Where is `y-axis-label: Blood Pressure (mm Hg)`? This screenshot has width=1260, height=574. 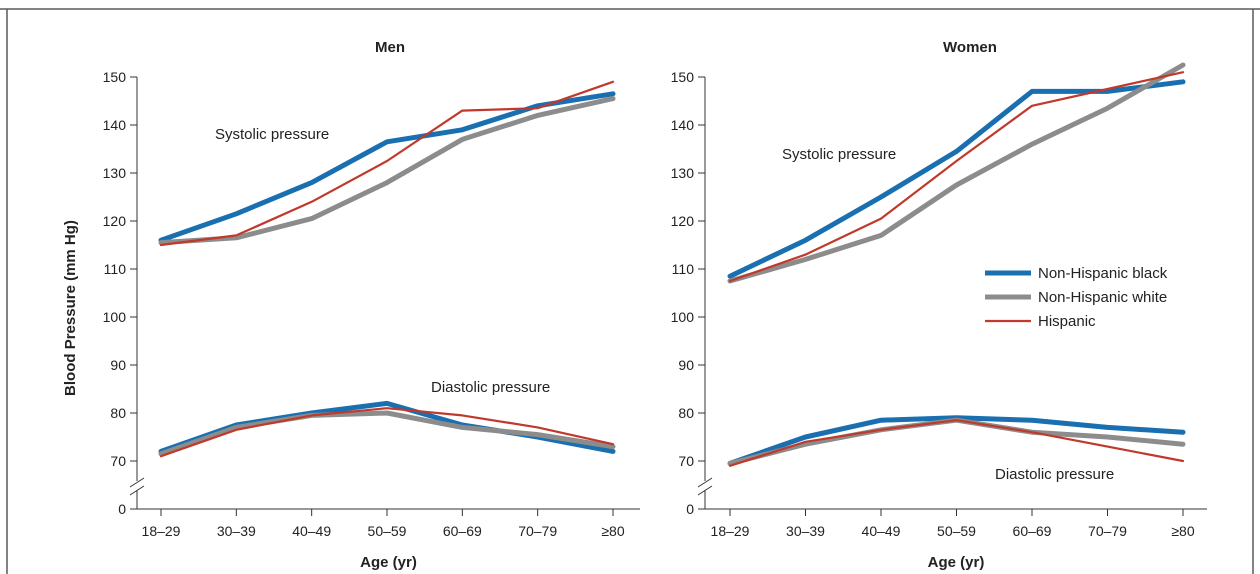
y-axis-label: Blood Pressure (mm Hg) is located at coordinates (70, 308).